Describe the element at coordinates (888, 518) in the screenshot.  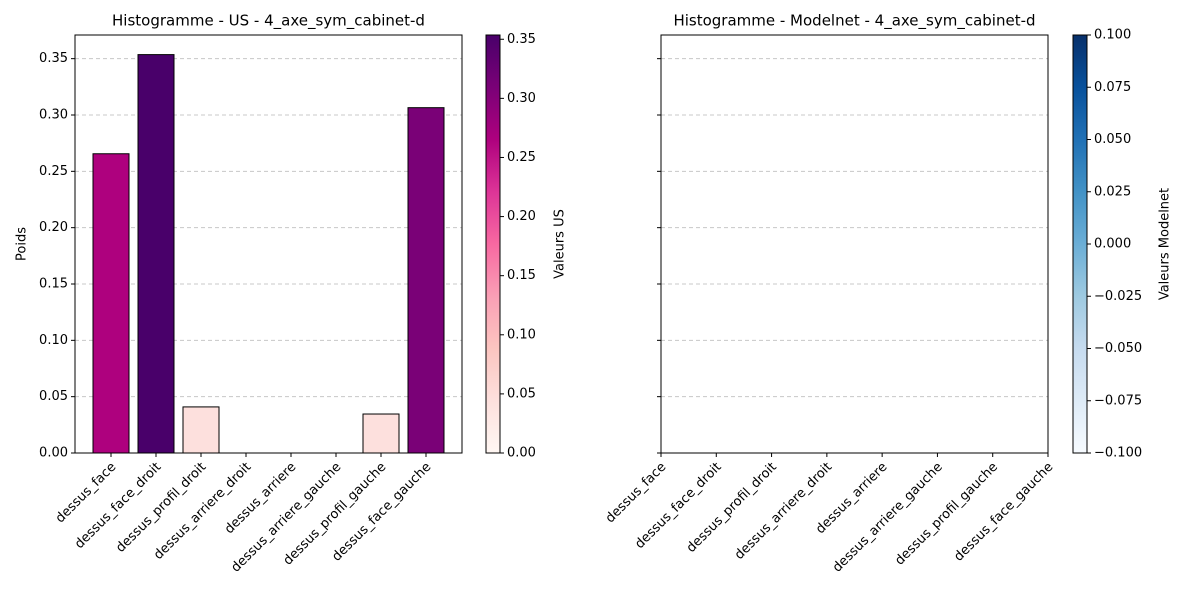
I see `x-tick-label: dessus_arriere_gauche` at that location.